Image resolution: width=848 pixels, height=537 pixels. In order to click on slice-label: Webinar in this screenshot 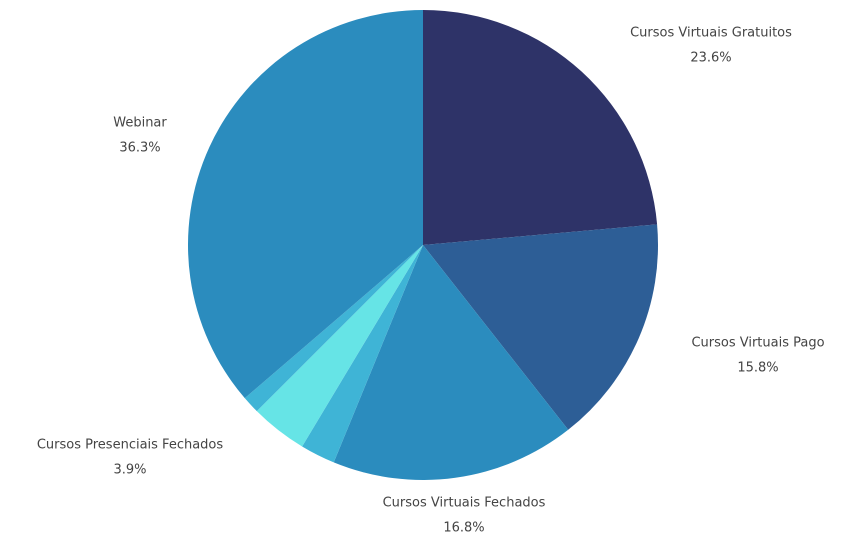, I will do `click(140, 123)`.